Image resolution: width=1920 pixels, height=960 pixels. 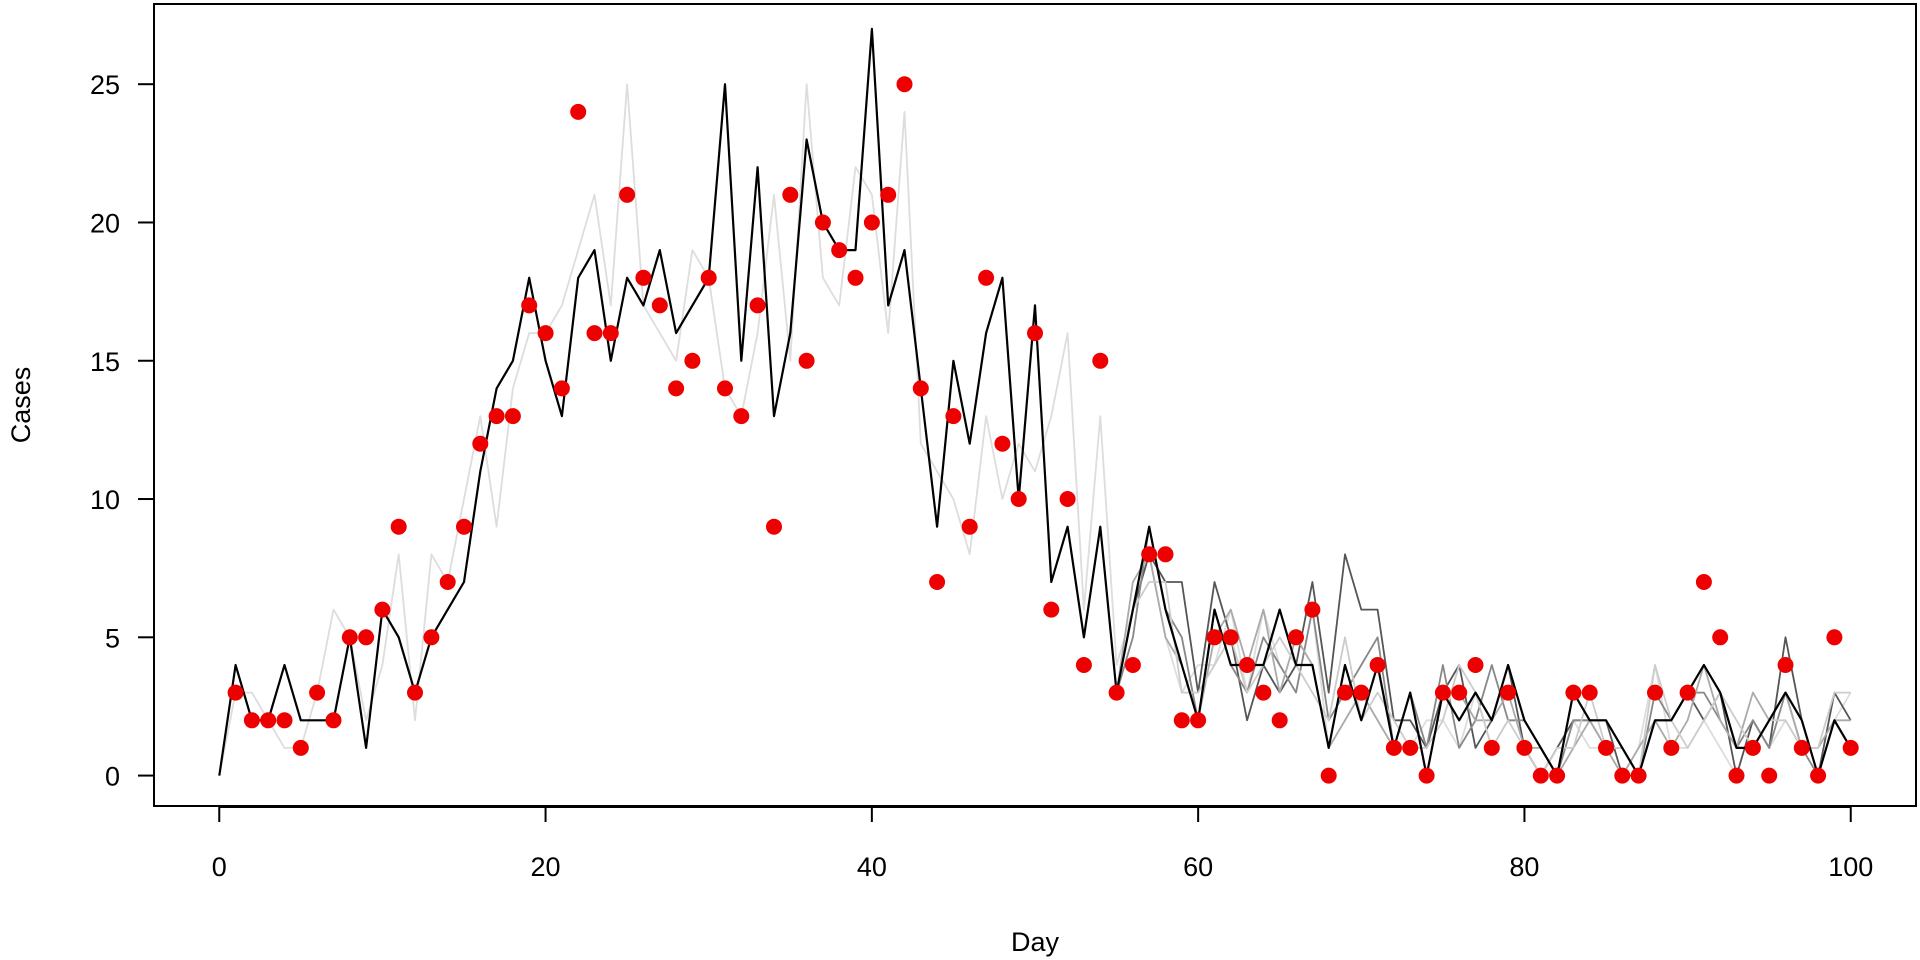 I want to click on x-tick-label: 40, so click(x=872, y=867).